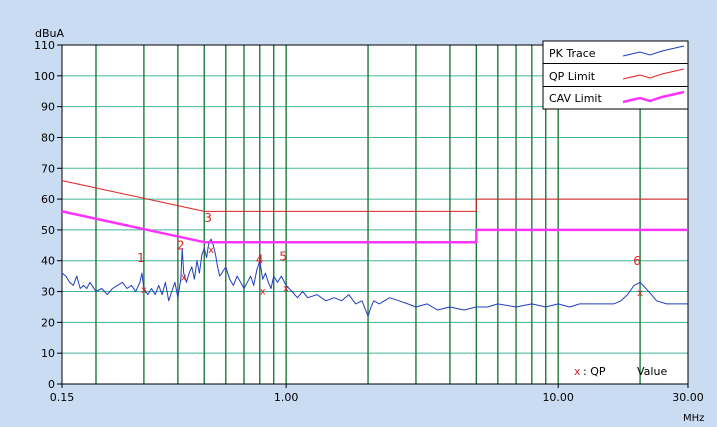 This screenshot has height=427, width=717. What do you see at coordinates (688, 397) in the screenshot?
I see `x-tick-label: 30.00` at bounding box center [688, 397].